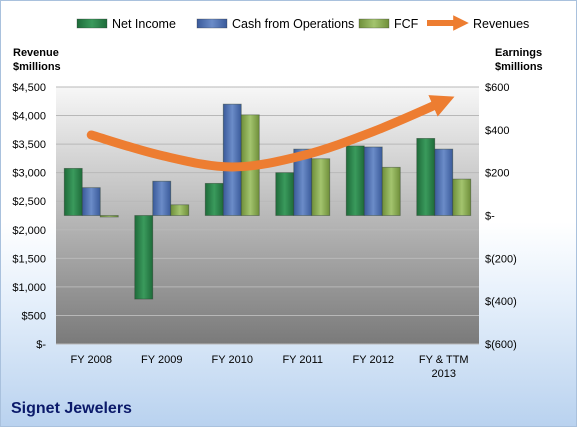 This screenshot has height=427, width=577. What do you see at coordinates (29, 117) in the screenshot?
I see `left-tick-label: $4,000` at bounding box center [29, 117].